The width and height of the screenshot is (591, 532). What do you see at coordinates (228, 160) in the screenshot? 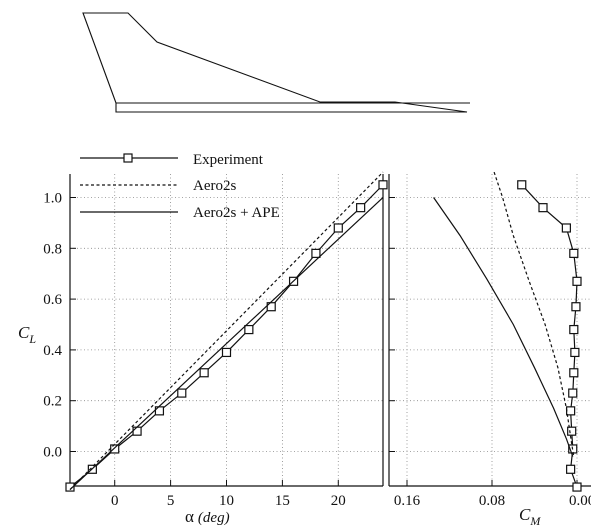
I see `legend-label-experiment: Experiment` at bounding box center [228, 160].